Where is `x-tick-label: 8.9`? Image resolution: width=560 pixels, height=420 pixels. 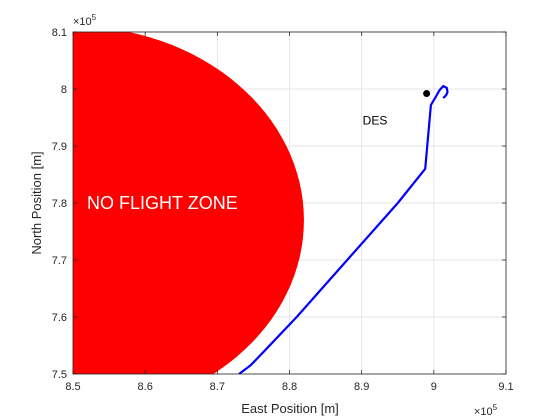
x-tick-label: 8.9 is located at coordinates (361, 387).